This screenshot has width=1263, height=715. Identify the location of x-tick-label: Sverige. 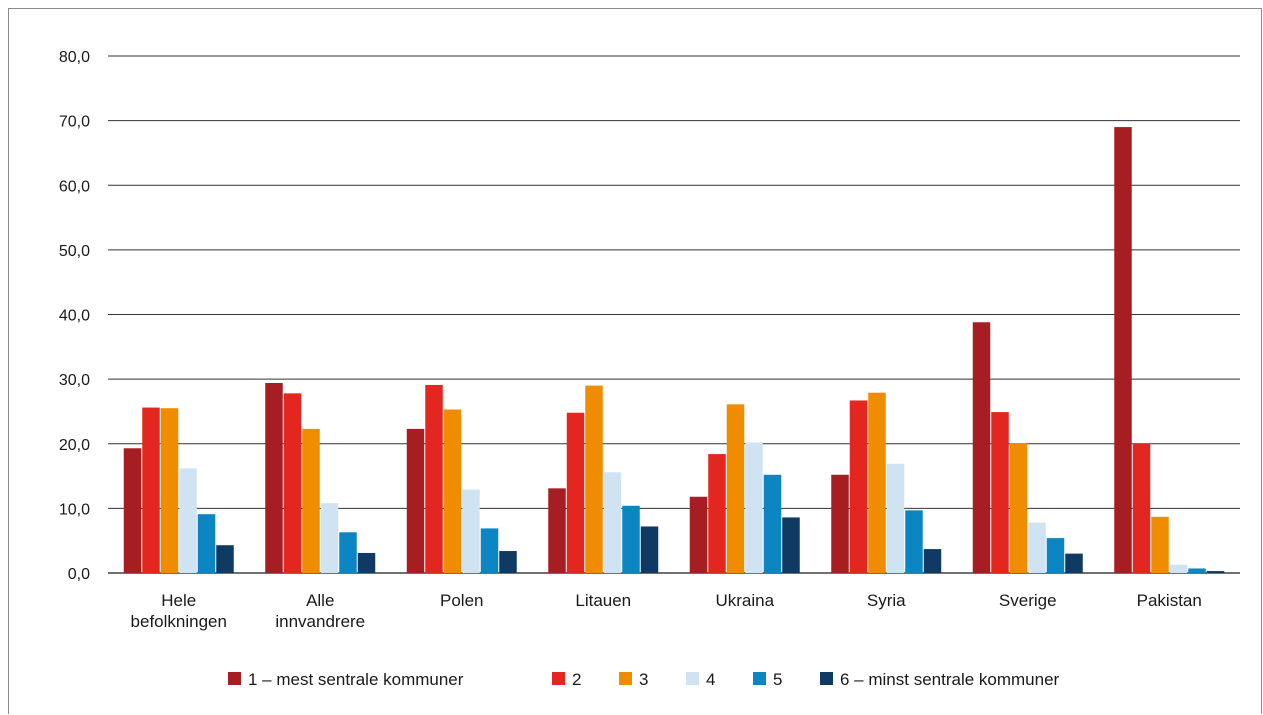
(1028, 600).